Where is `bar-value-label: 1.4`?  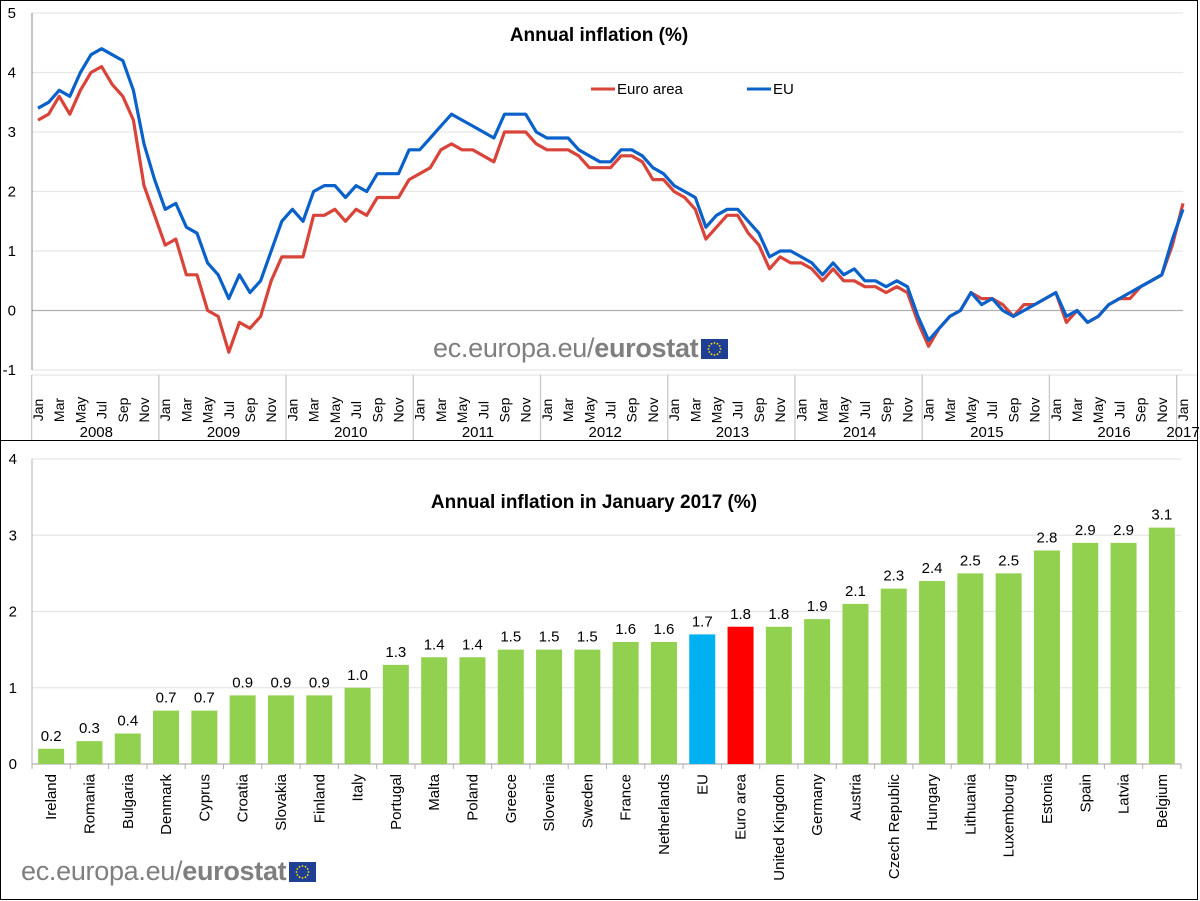
bar-value-label: 1.4 is located at coordinates (472, 644).